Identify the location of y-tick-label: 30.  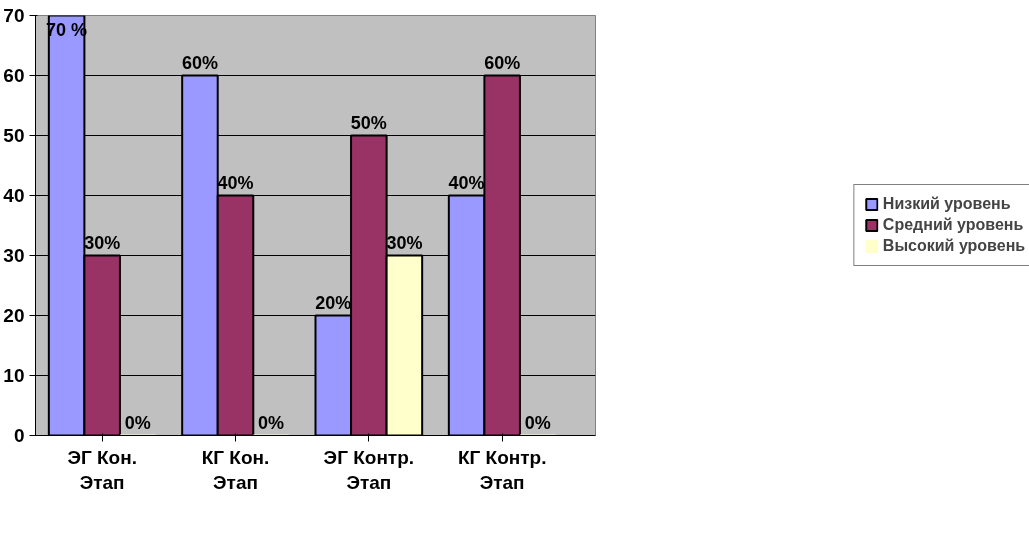
(14, 255).